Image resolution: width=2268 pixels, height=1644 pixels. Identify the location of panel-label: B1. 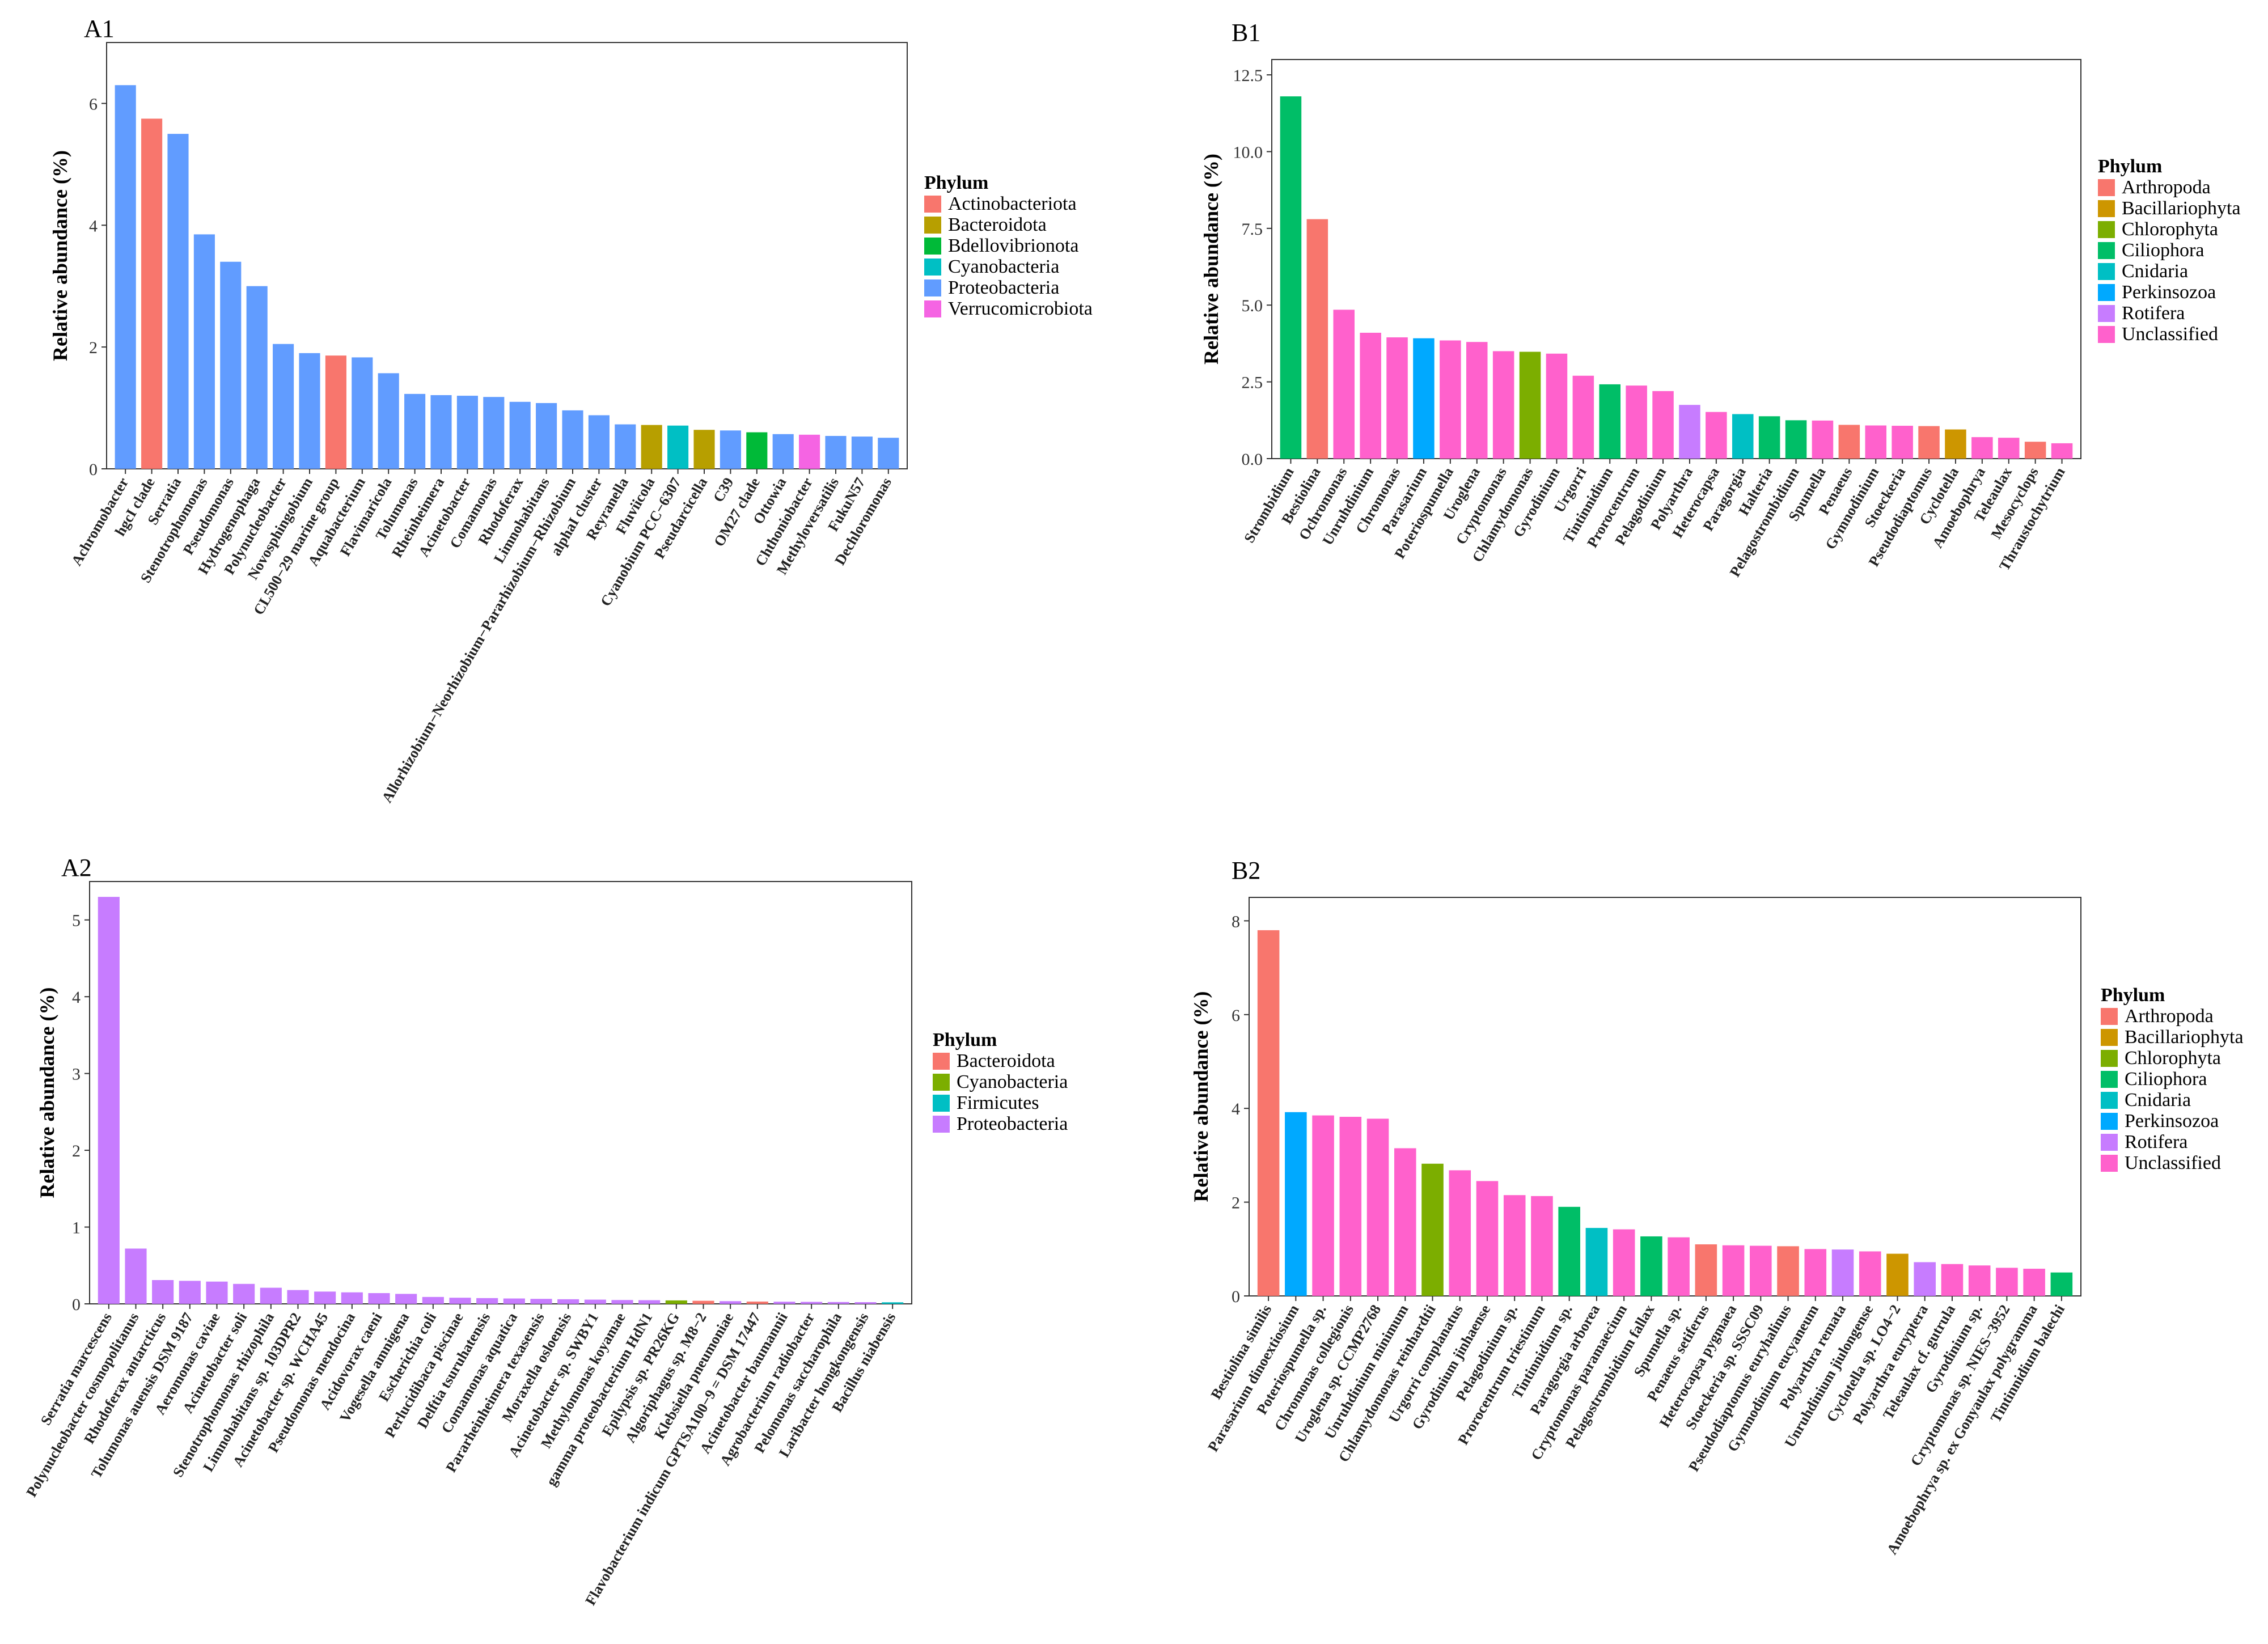
(1246, 32).